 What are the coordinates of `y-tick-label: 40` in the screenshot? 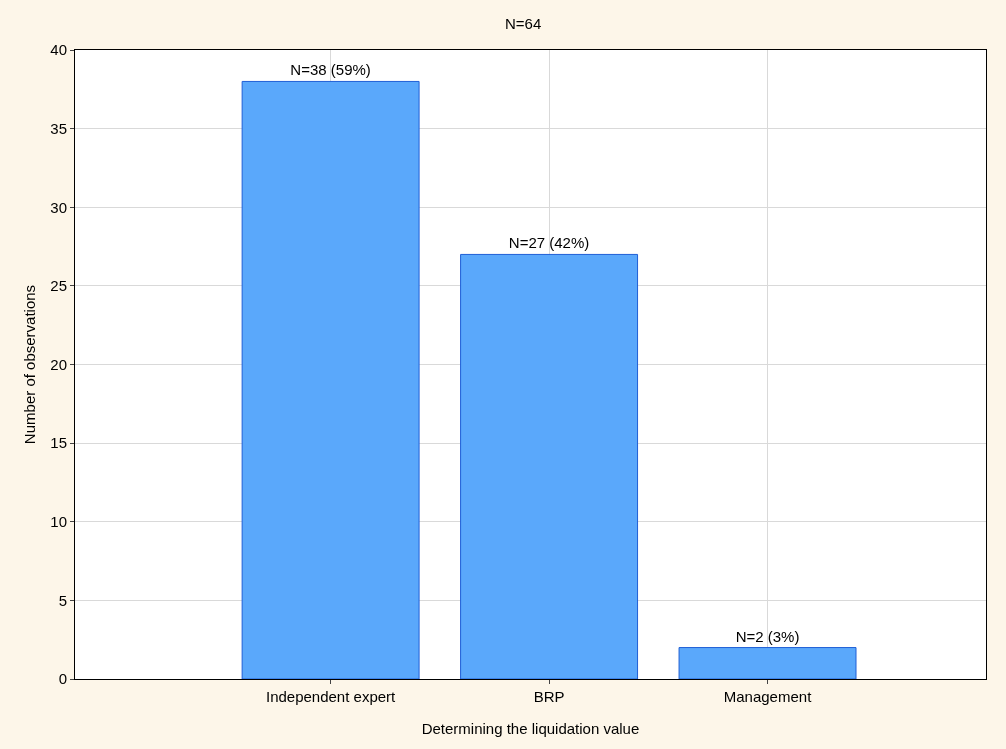 It's located at (58, 50).